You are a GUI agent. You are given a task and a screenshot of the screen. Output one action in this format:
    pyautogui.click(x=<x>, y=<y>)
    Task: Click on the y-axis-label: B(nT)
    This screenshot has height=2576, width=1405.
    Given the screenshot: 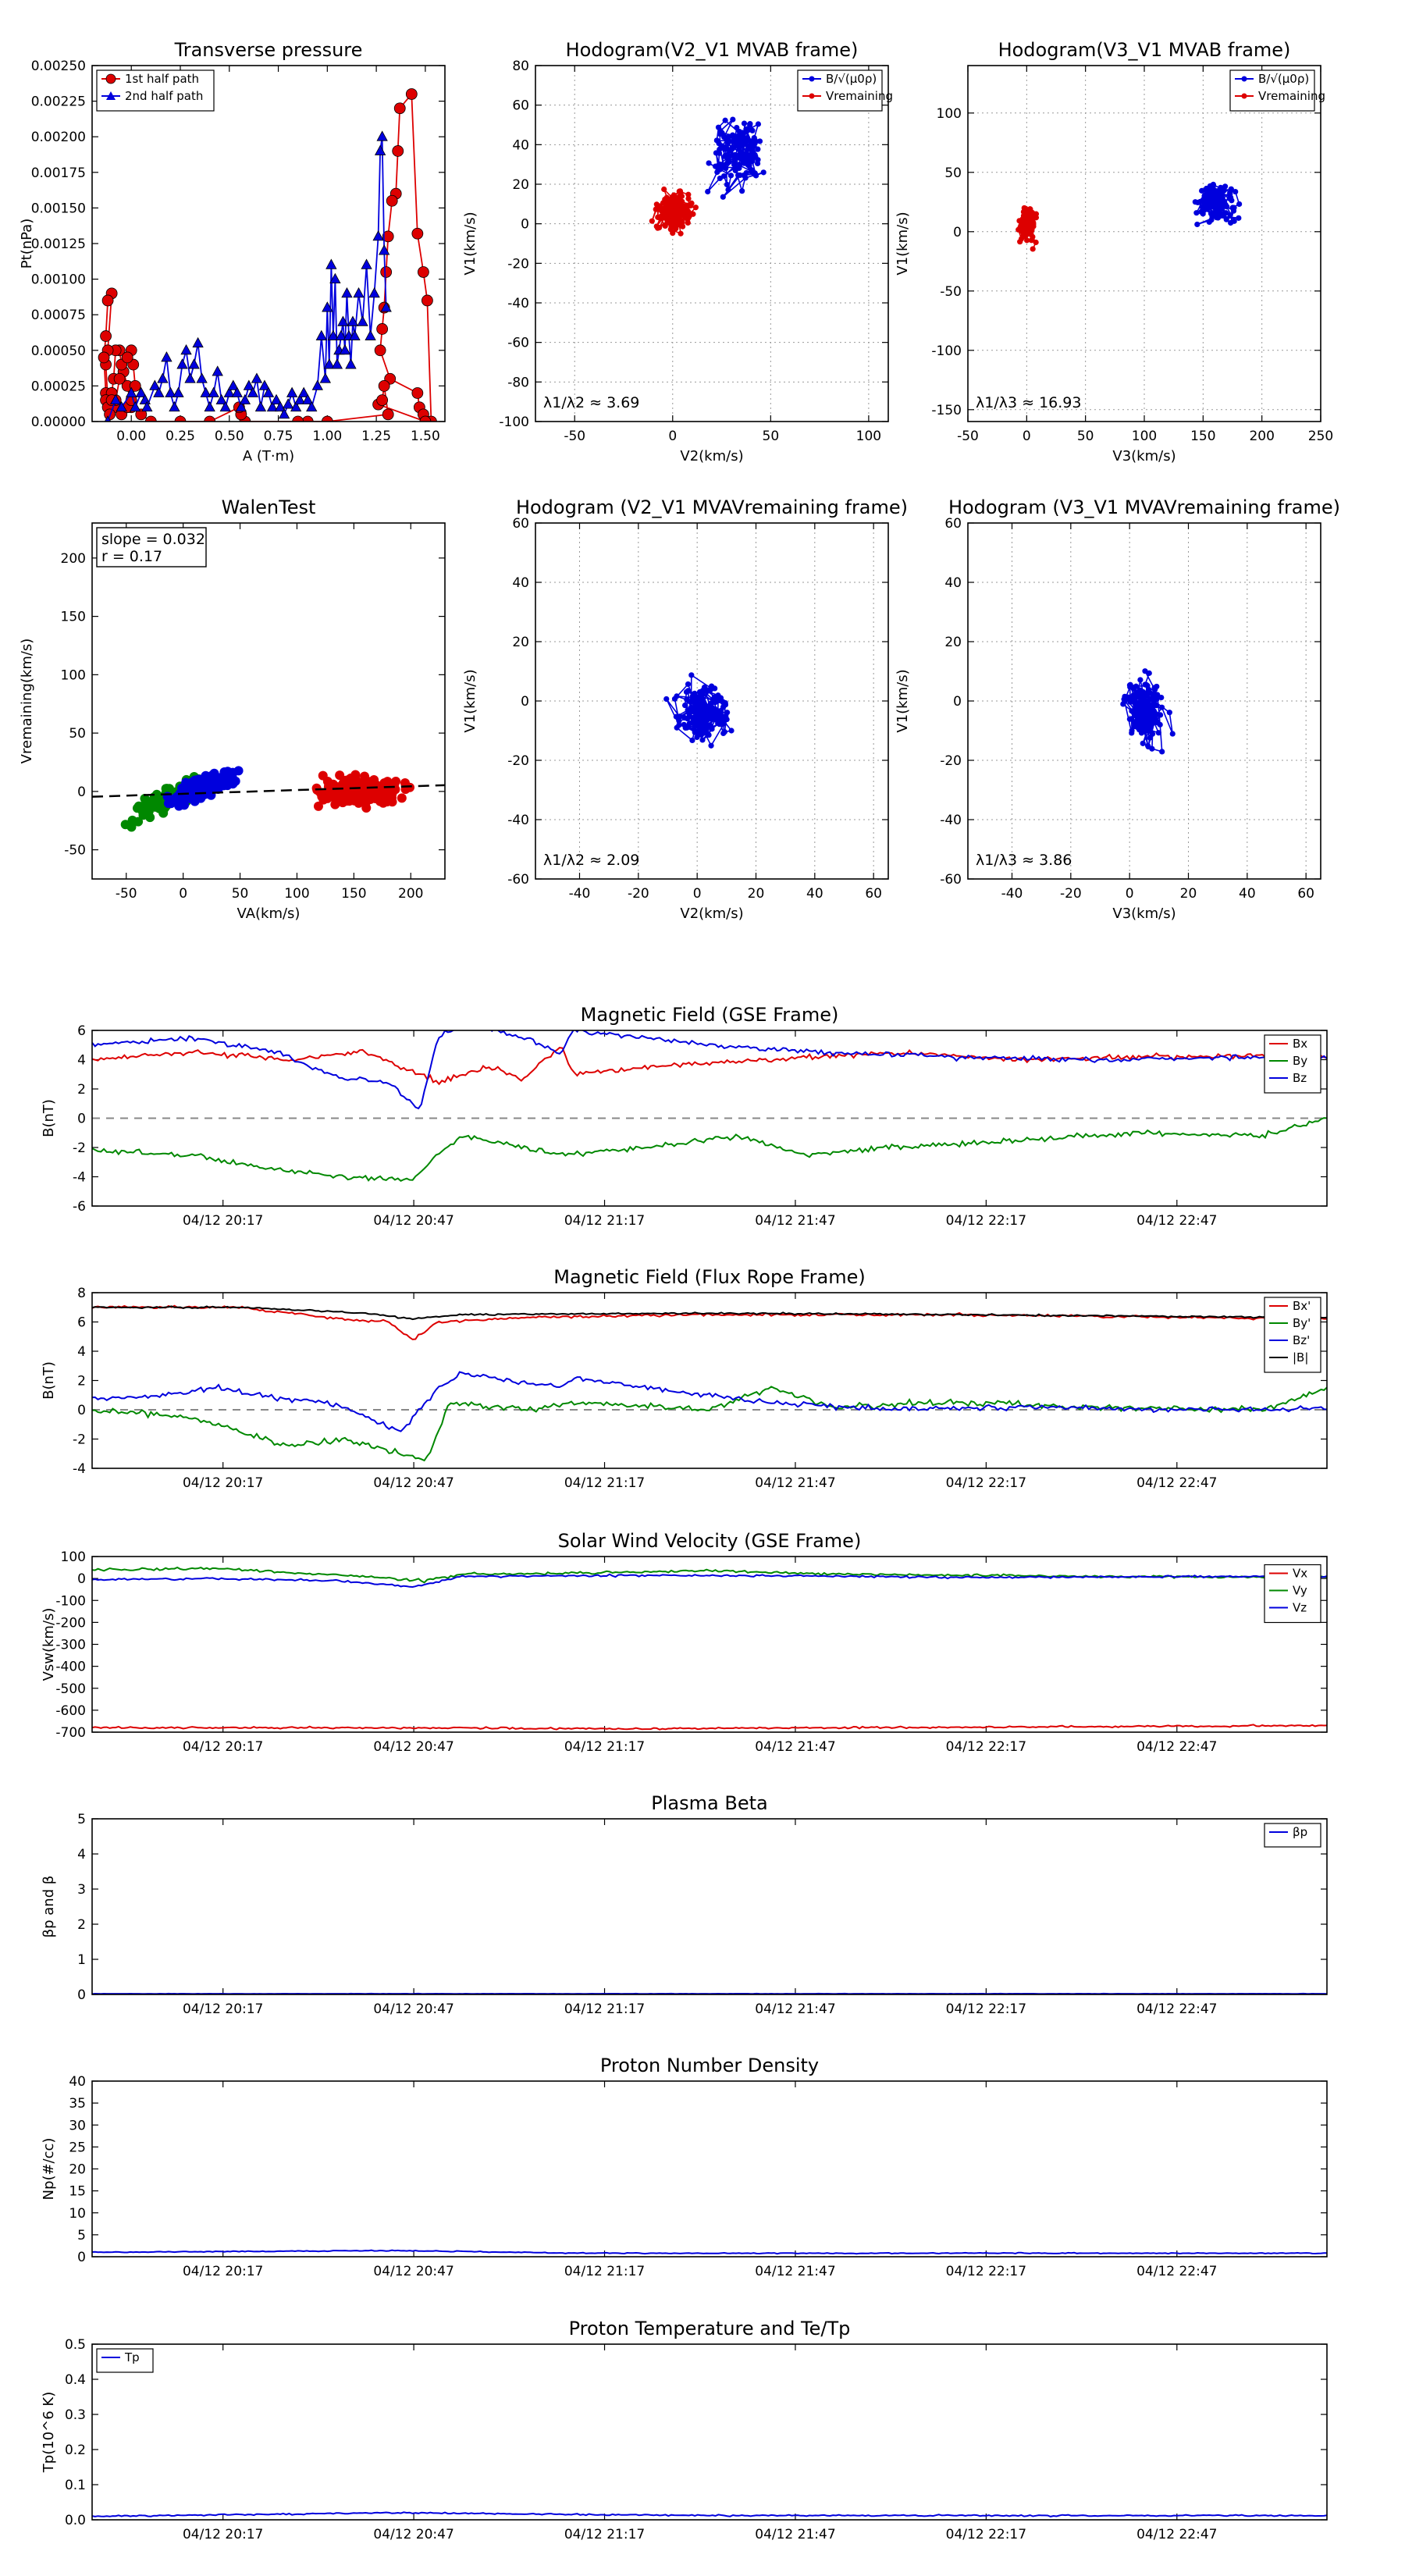 What is the action you would take?
    pyautogui.click(x=49, y=1118)
    